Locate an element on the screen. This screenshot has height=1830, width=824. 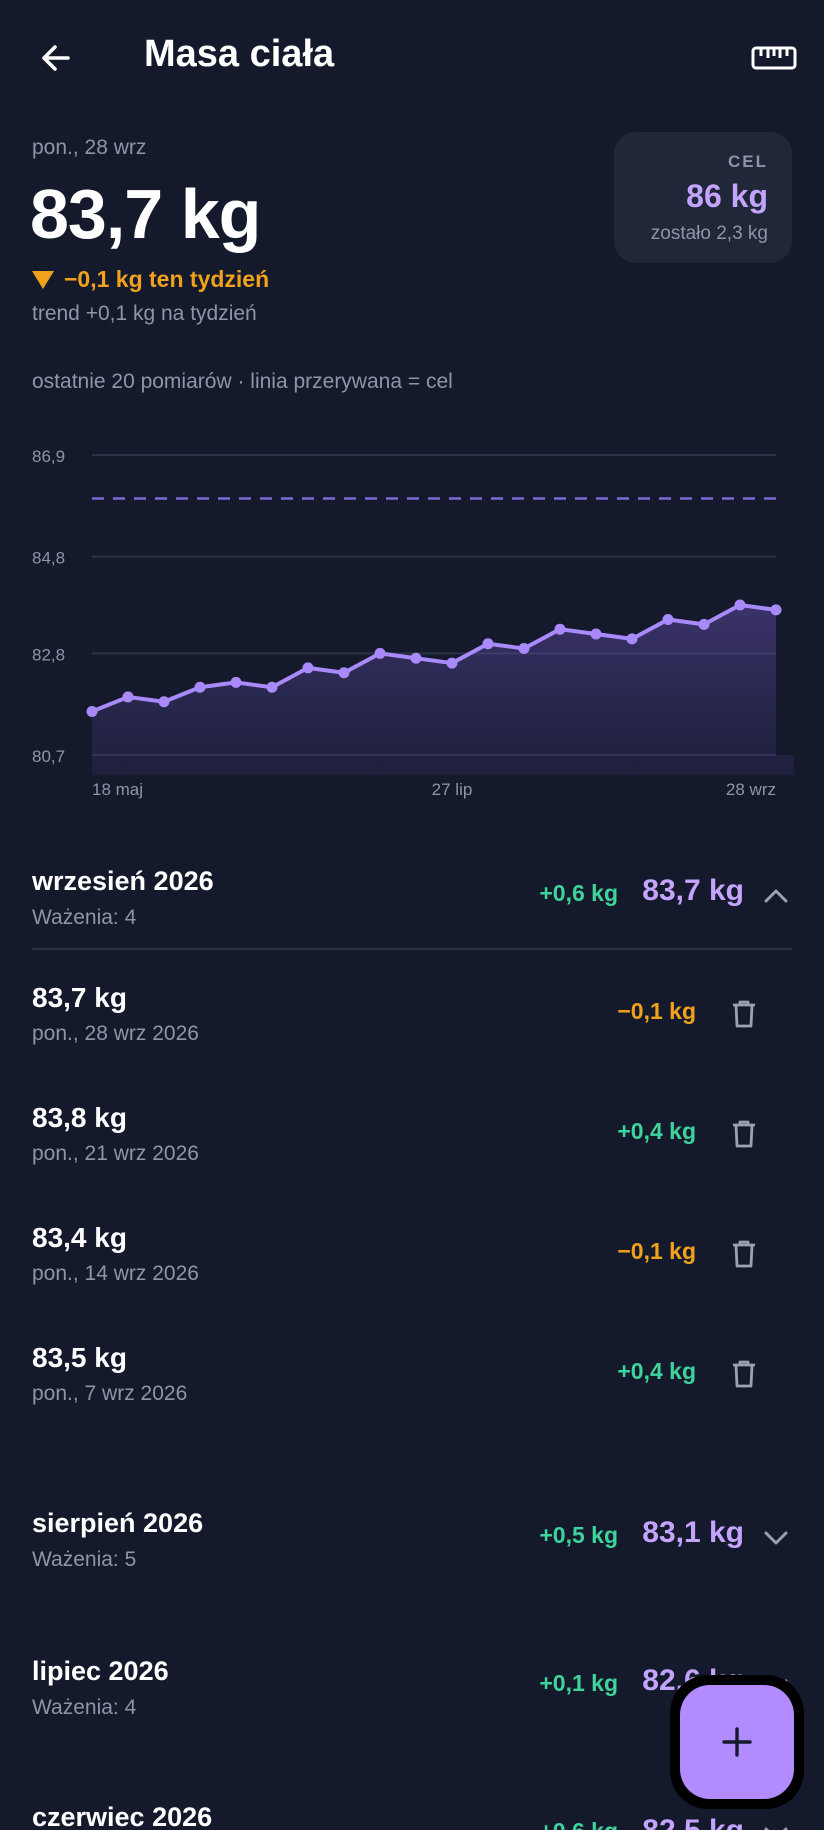
month-avg: 83,1 kg is located at coordinates (693, 1532).